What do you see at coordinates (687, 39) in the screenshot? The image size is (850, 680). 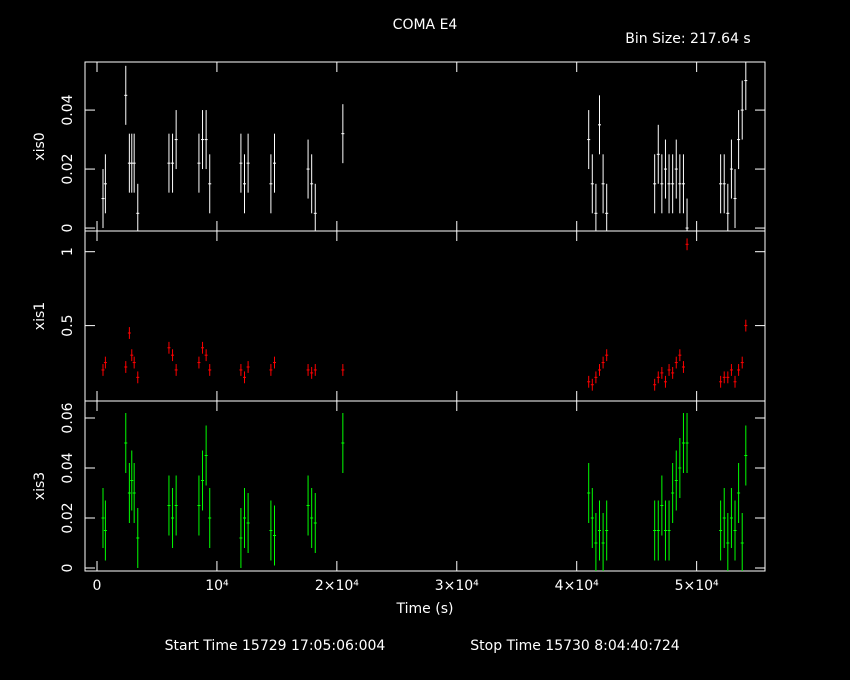 I see `bin-size: Bin Size: 217.64 s` at bounding box center [687, 39].